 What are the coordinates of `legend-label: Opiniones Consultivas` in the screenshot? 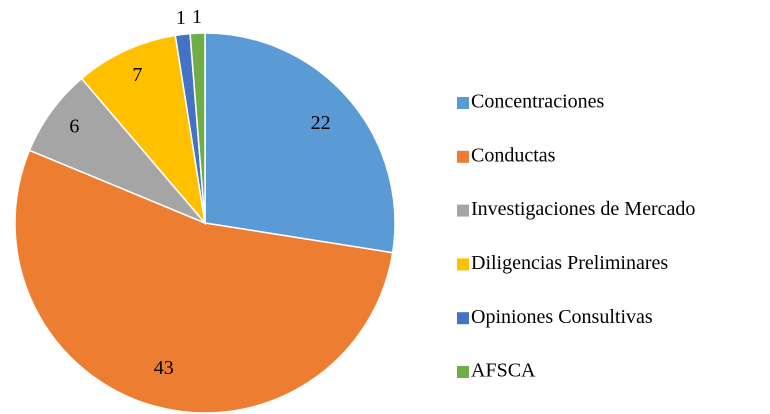 It's located at (562, 317).